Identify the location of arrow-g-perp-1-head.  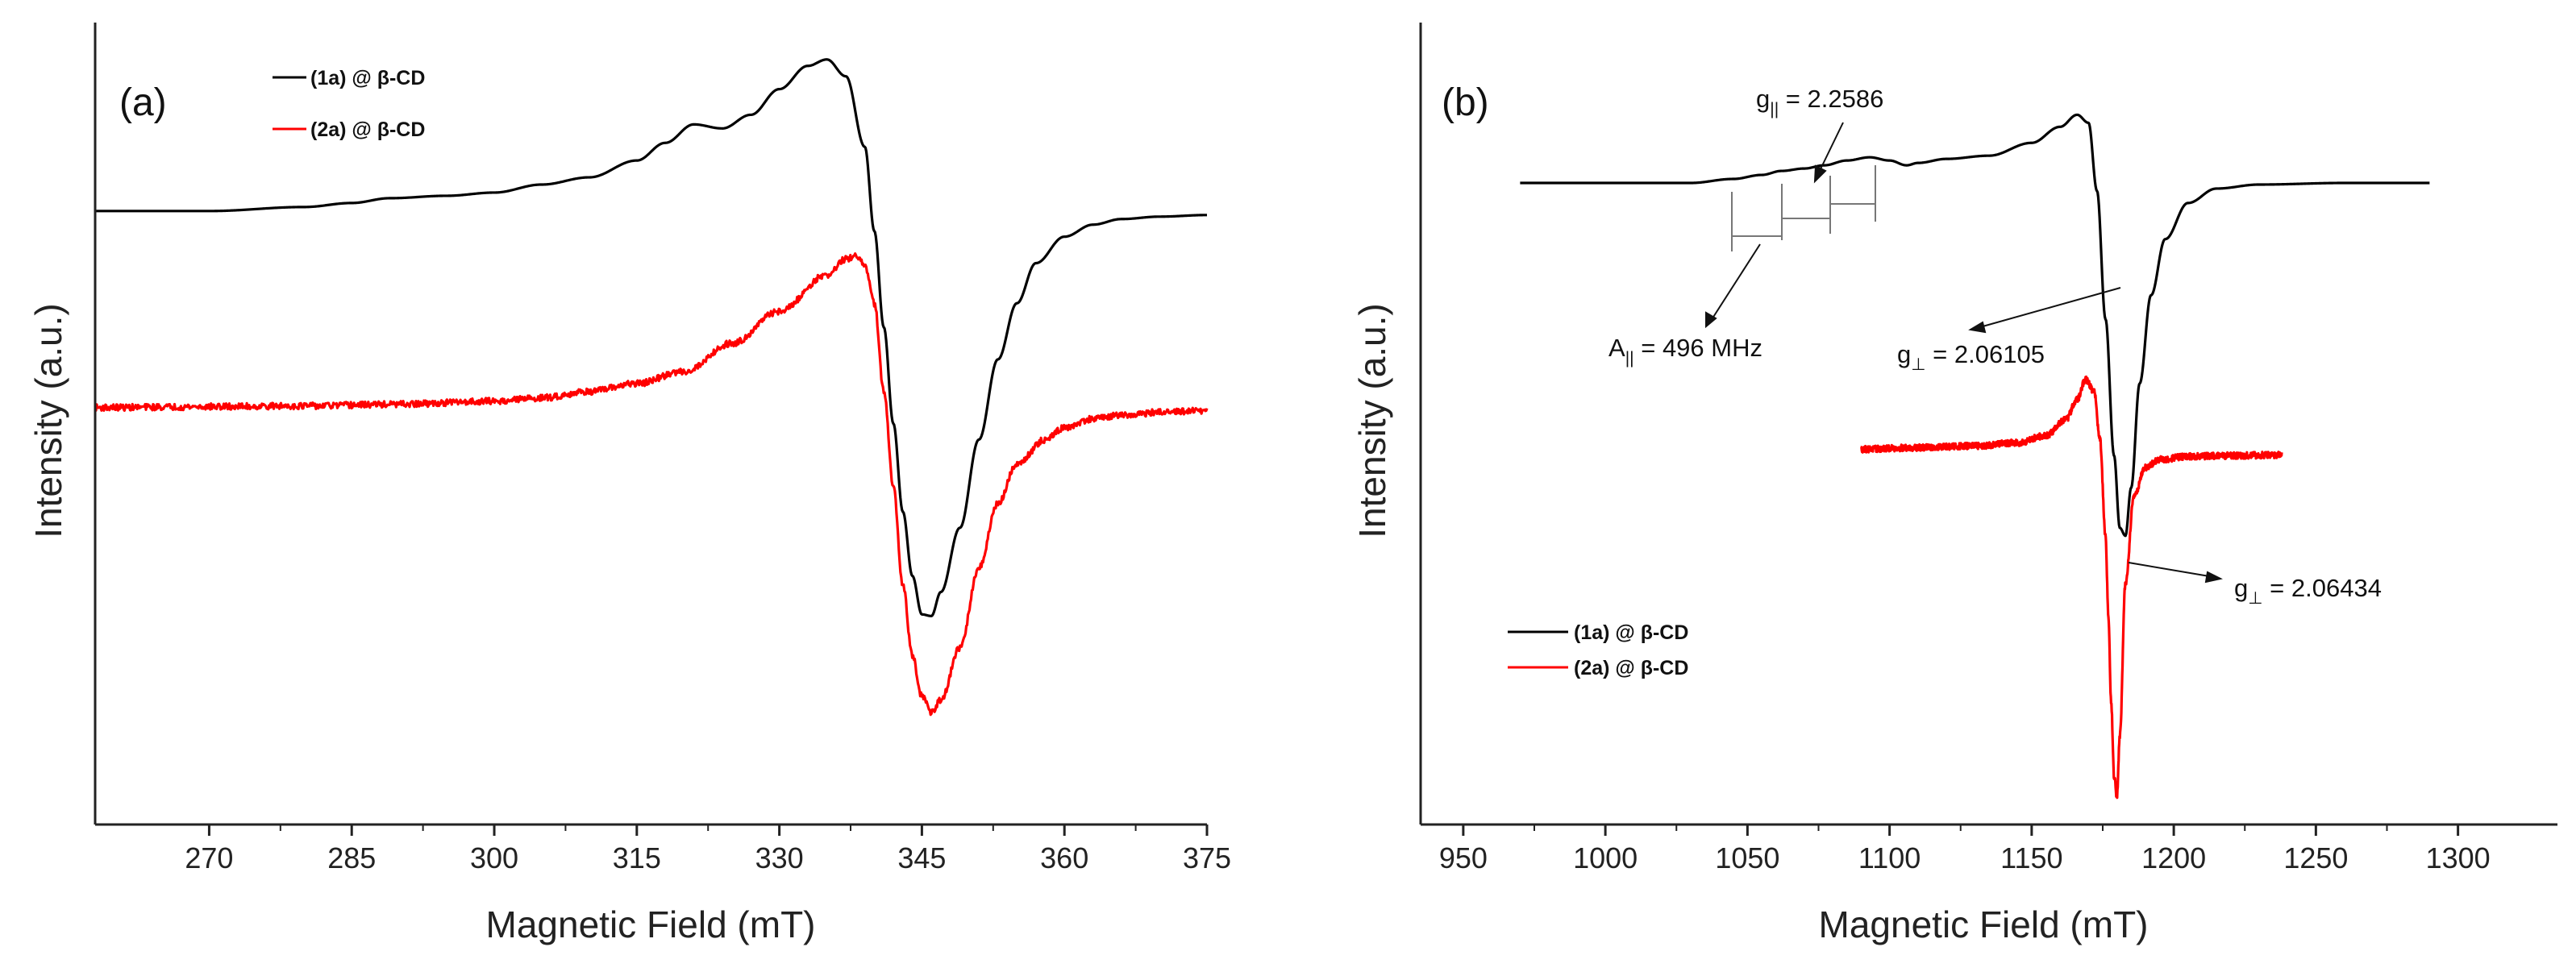
(1977, 327).